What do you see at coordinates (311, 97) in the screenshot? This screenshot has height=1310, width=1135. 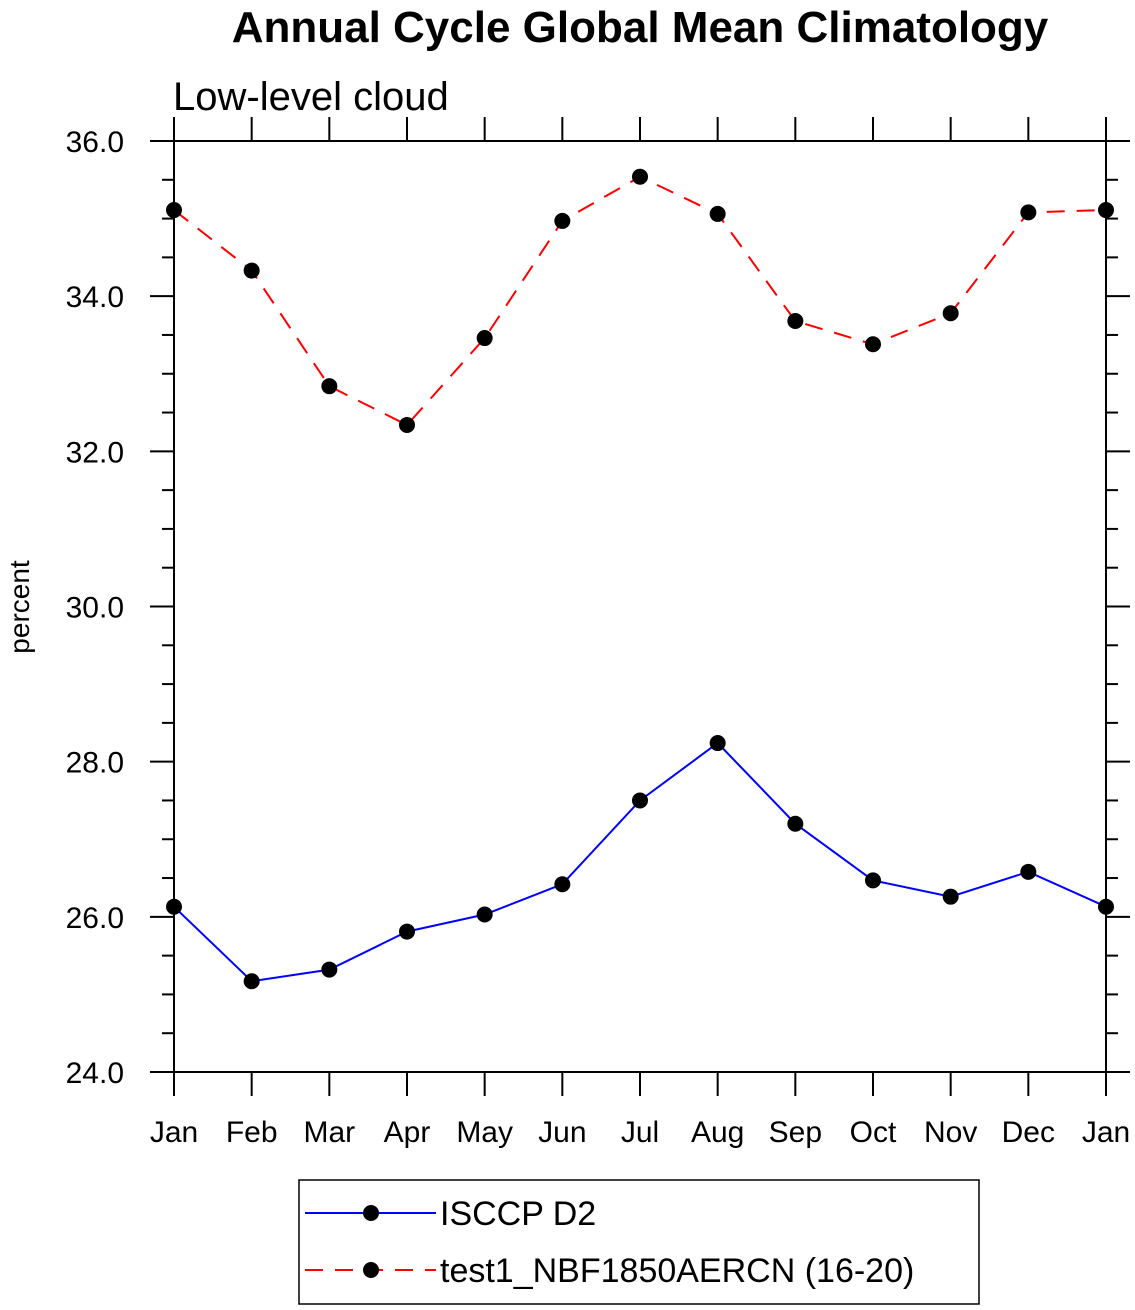 I see `chart-subtitle: Low-level cloud` at bounding box center [311, 97].